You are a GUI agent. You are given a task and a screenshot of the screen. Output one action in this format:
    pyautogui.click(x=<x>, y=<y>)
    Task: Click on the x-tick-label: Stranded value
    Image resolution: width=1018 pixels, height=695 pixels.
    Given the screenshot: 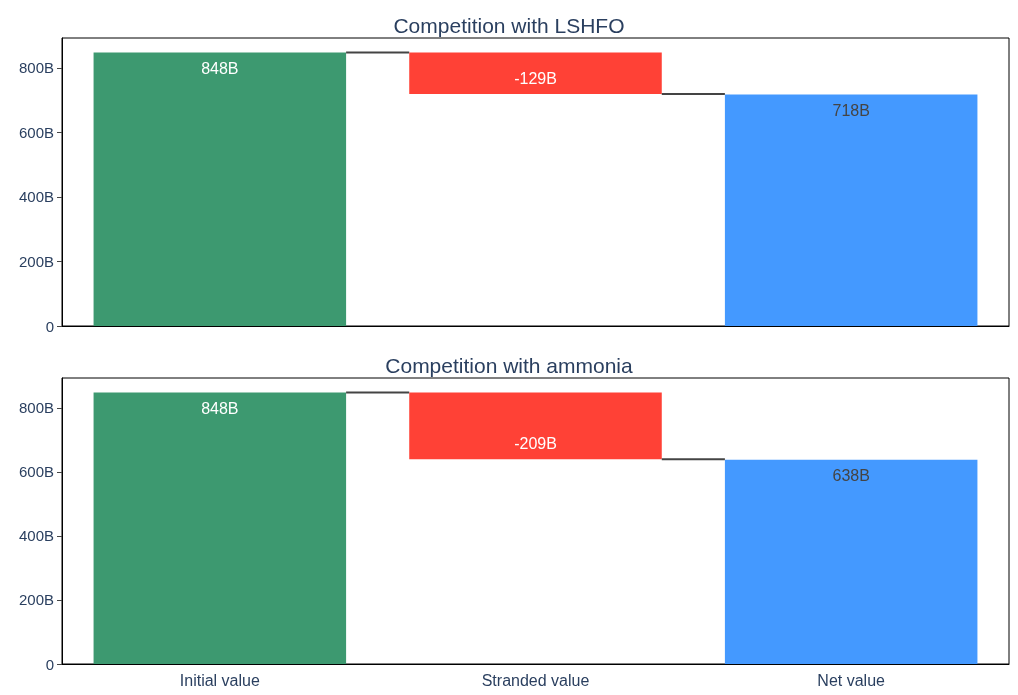 What is the action you would take?
    pyautogui.click(x=535, y=680)
    